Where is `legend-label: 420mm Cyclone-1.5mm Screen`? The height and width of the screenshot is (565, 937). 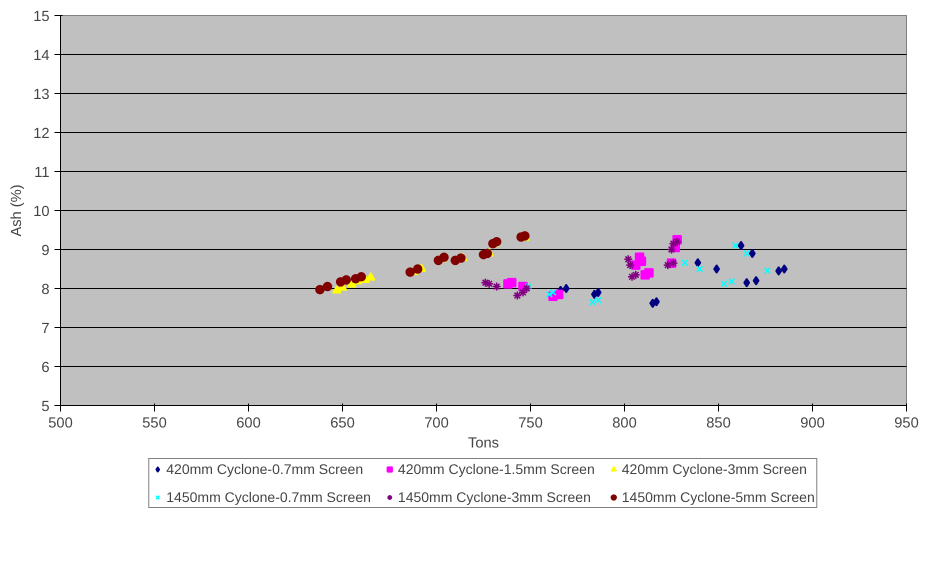
legend-label: 420mm Cyclone-1.5mm Screen is located at coordinates (496, 469).